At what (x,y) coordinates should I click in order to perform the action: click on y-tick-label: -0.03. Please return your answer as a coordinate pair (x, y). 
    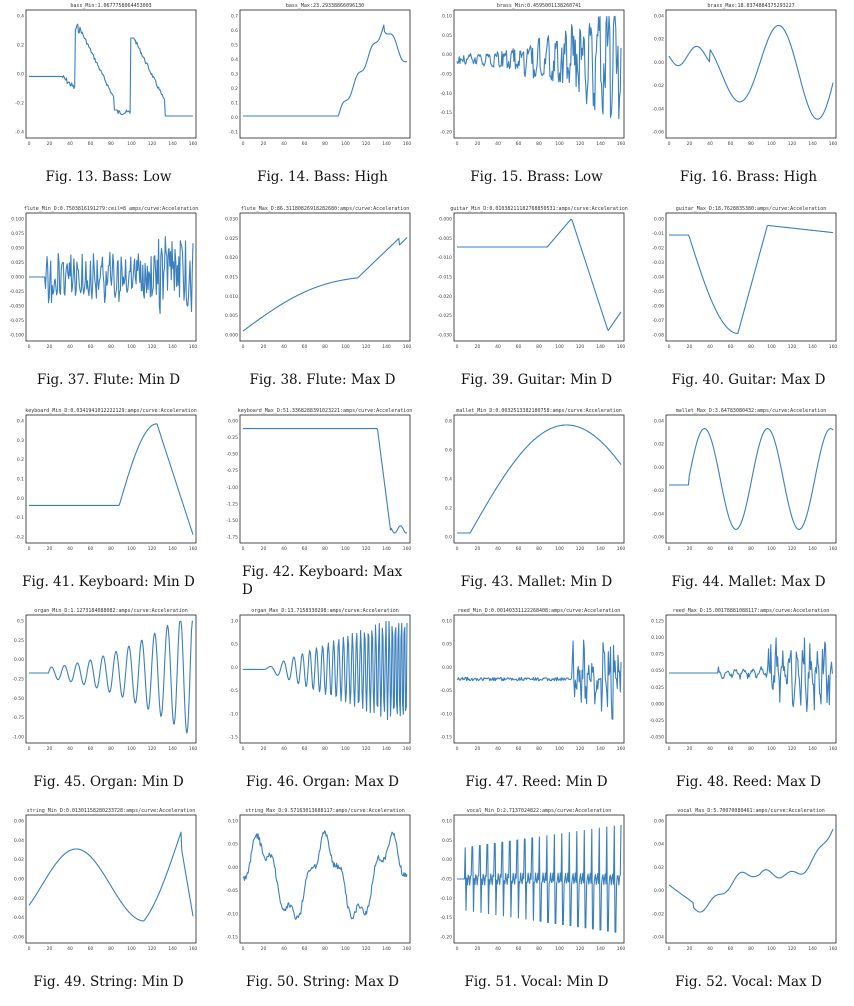
    Looking at the image, I should click on (658, 263).